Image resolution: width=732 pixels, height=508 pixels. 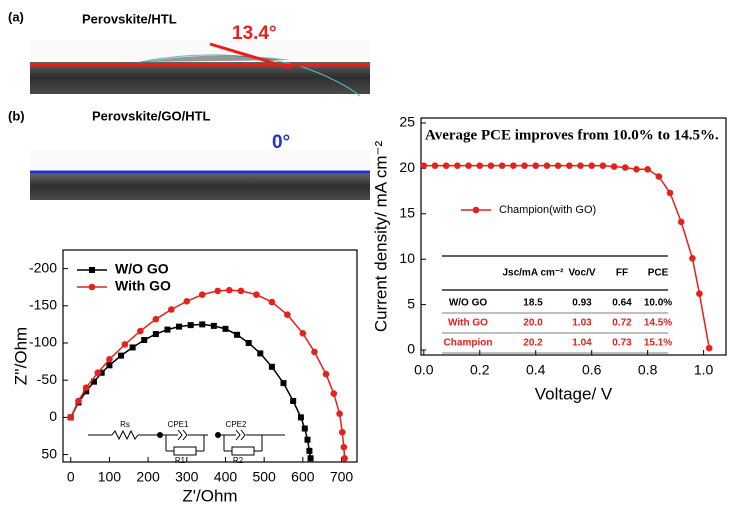 I want to click on y-tick-label: -50, so click(x=47, y=379).